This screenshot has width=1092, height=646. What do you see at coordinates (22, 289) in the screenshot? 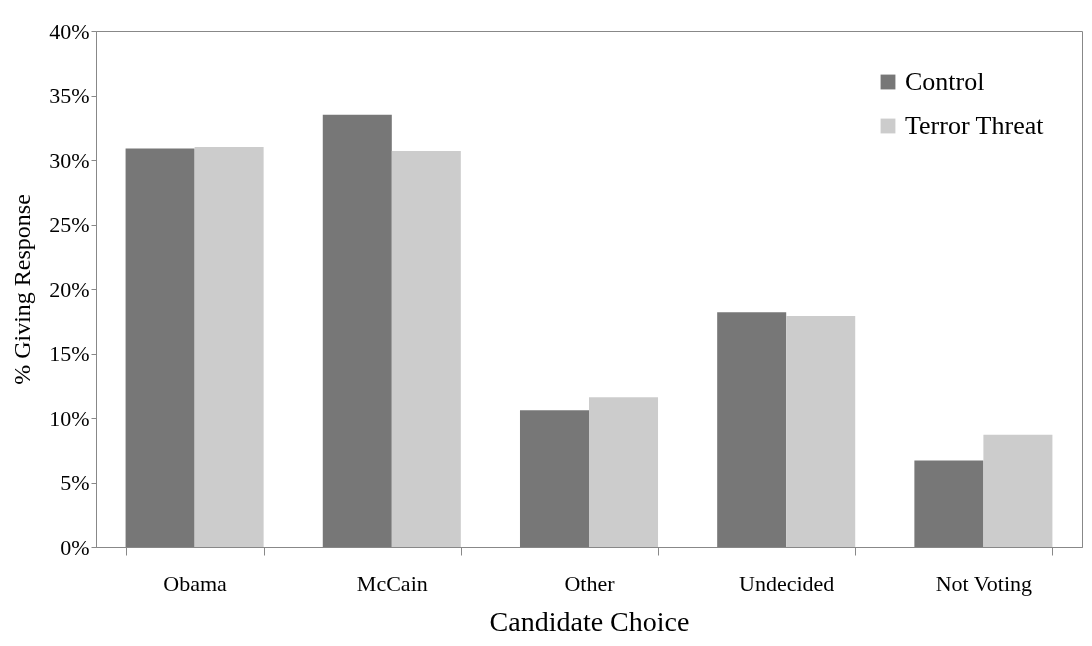
I see `y-axis-title: % Giving Response` at bounding box center [22, 289].